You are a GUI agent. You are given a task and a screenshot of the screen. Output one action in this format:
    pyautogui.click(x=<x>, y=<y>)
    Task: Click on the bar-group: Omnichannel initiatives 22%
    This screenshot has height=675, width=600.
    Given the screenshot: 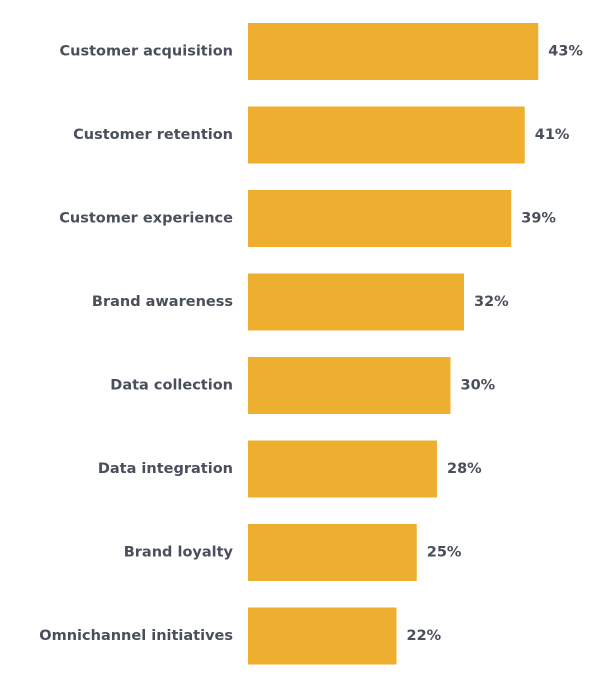 What is the action you would take?
    pyautogui.click(x=240, y=636)
    